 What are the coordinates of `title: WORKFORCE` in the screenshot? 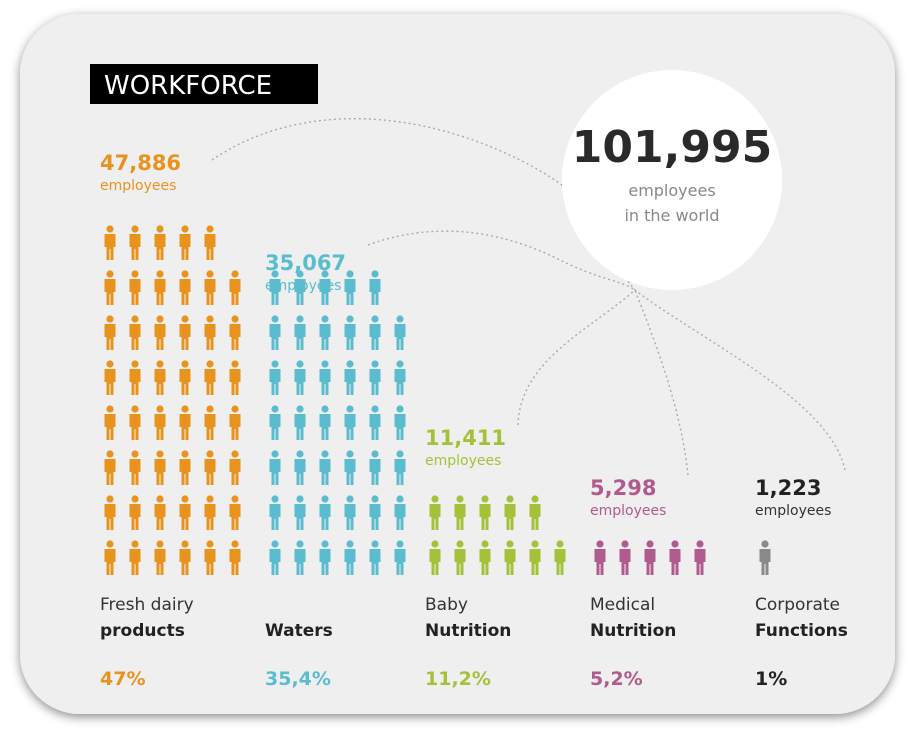 It's located at (188, 86).